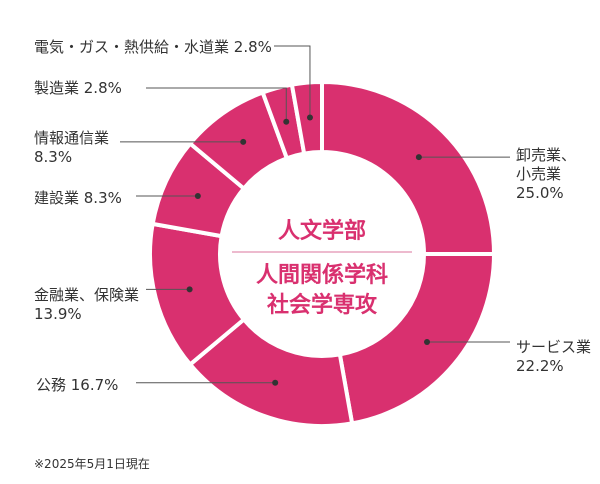 The image size is (600, 484). What do you see at coordinates (58, 314) in the screenshot?
I see `slice-4-label-line-2: 13.9%` at bounding box center [58, 314].